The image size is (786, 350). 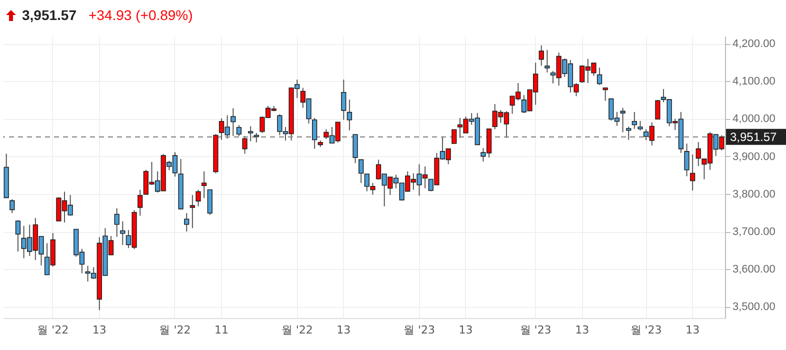 I want to click on ref-line-label: 3,951.57, so click(x=754, y=137).